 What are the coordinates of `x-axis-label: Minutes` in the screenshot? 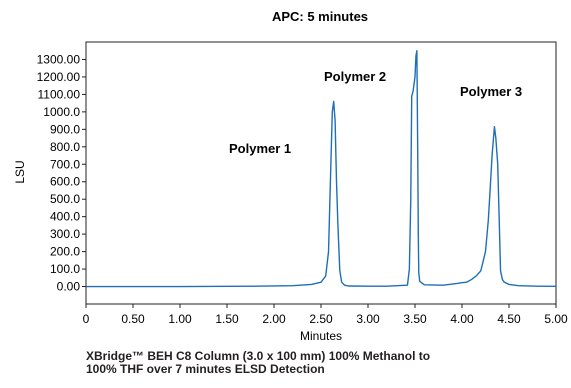 It's located at (321, 336).